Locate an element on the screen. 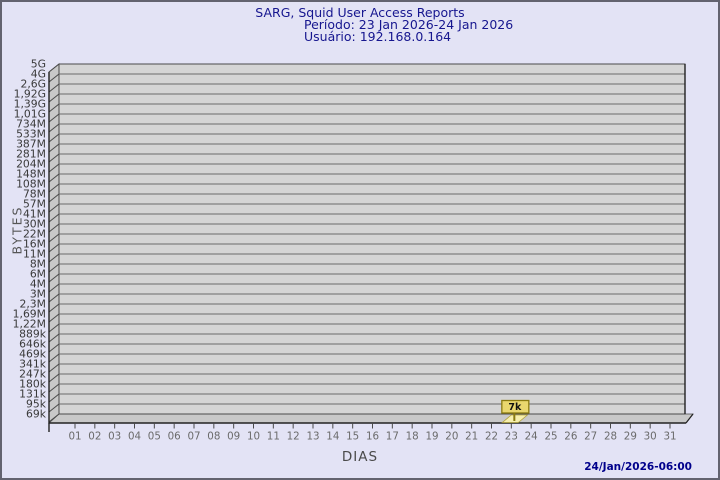 The image size is (720, 480). x-tick-label: 17 is located at coordinates (392, 437).